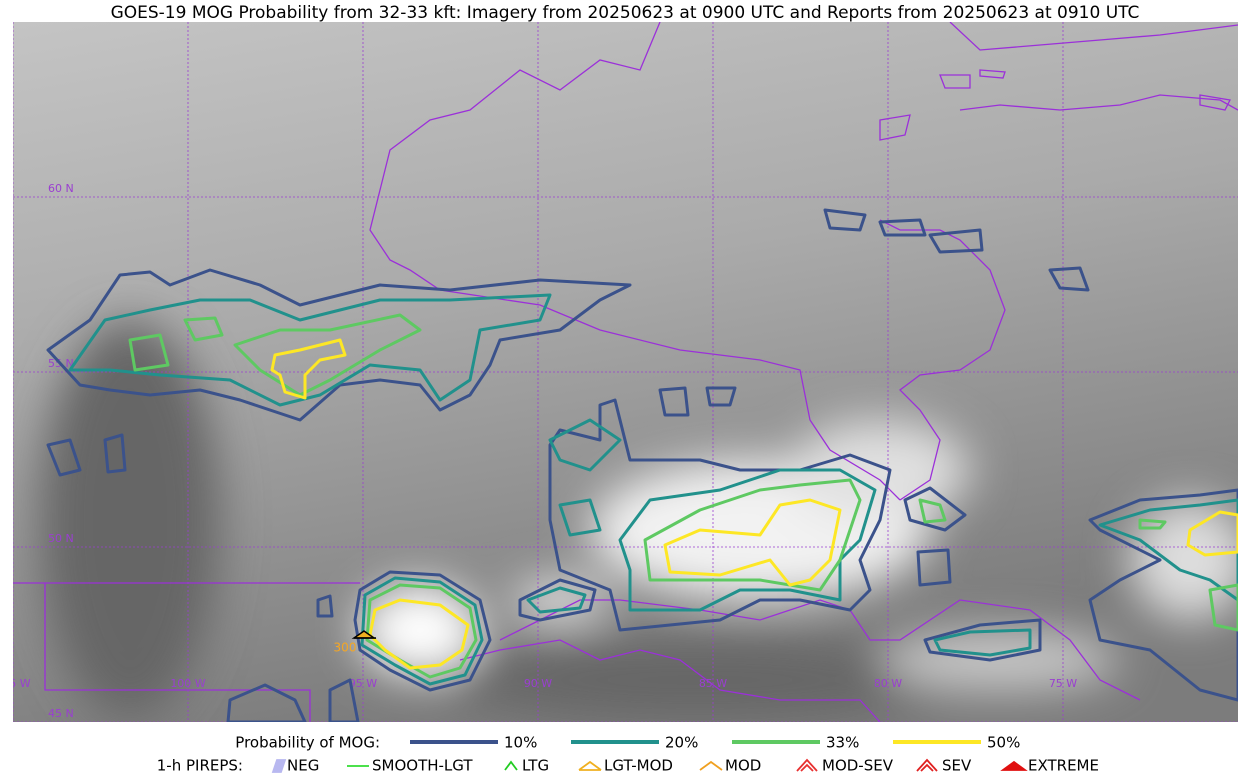 This screenshot has height=782, width=1250. I want to click on longitude-label: 105 W, so click(15, 683).